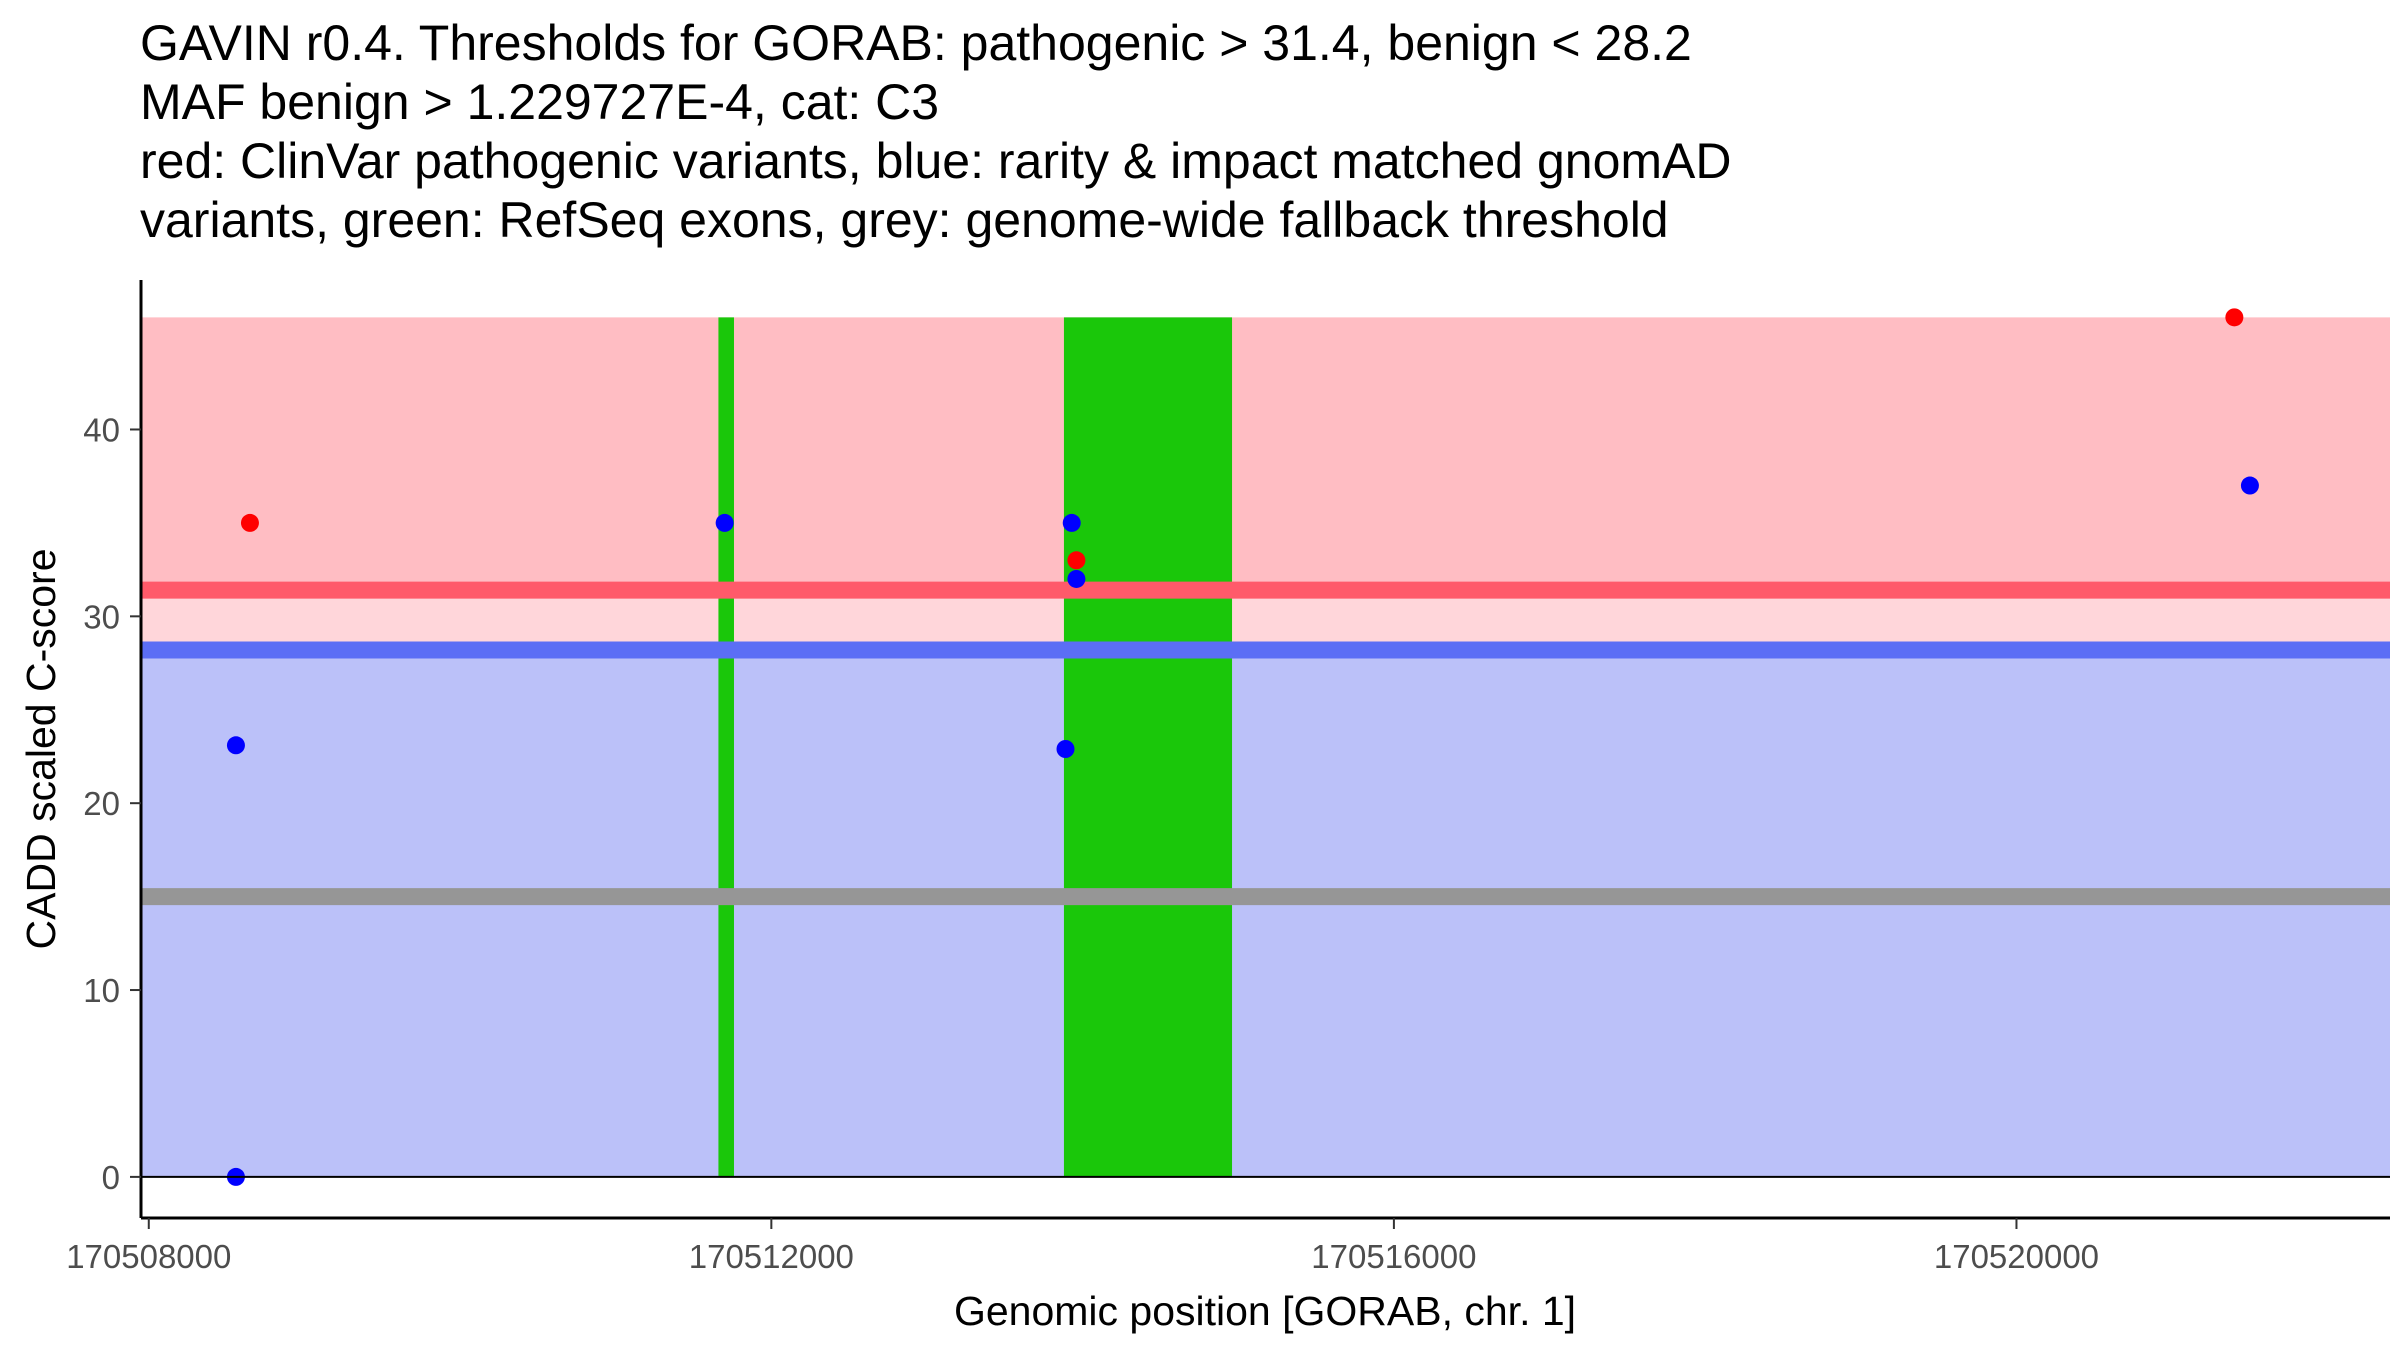 This screenshot has width=2400, height=1350. What do you see at coordinates (101, 429) in the screenshot?
I see `y-tick-label-40: 40` at bounding box center [101, 429].